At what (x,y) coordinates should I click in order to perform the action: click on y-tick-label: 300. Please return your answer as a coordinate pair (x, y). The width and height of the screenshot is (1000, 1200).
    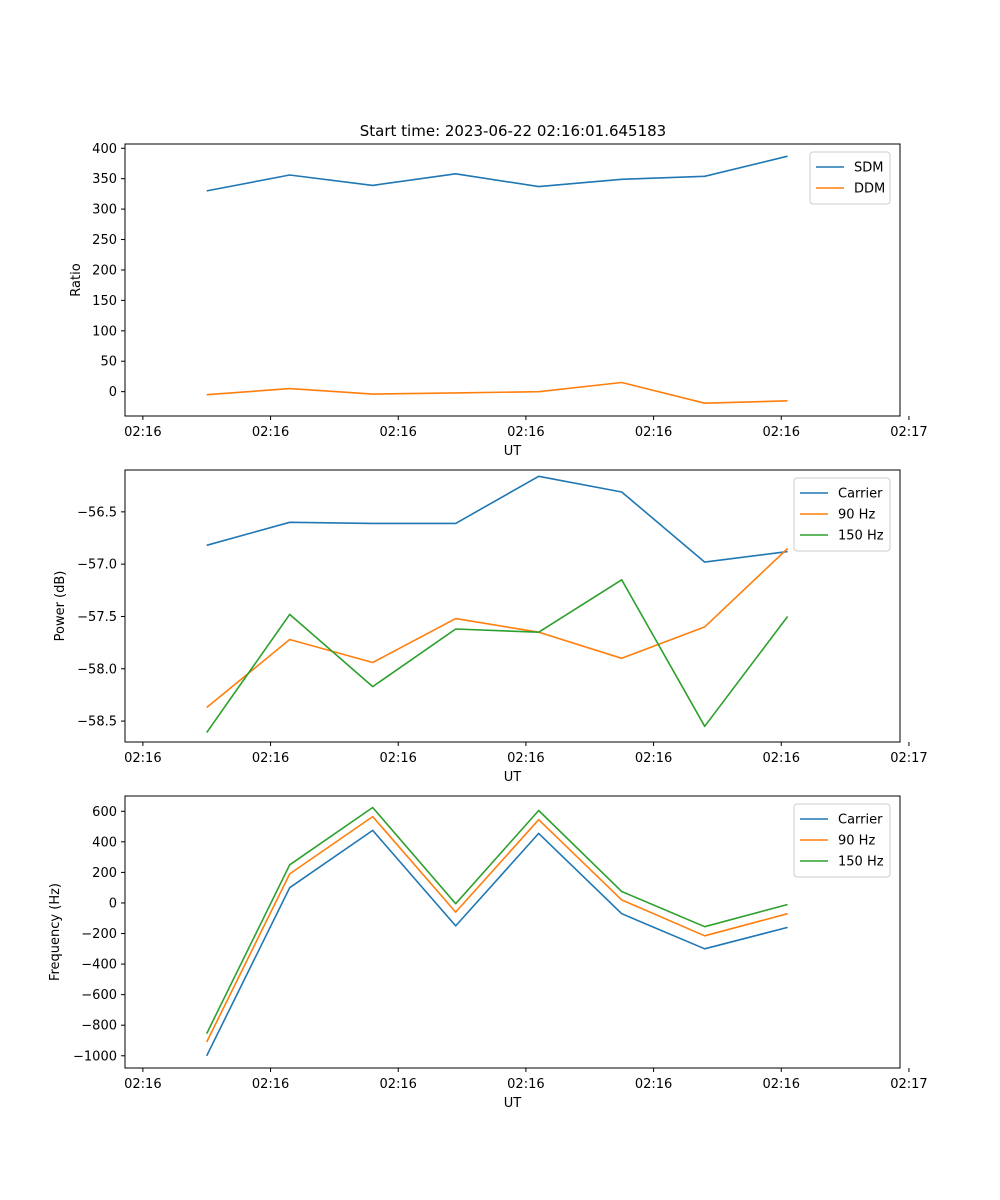
    Looking at the image, I should click on (104, 210).